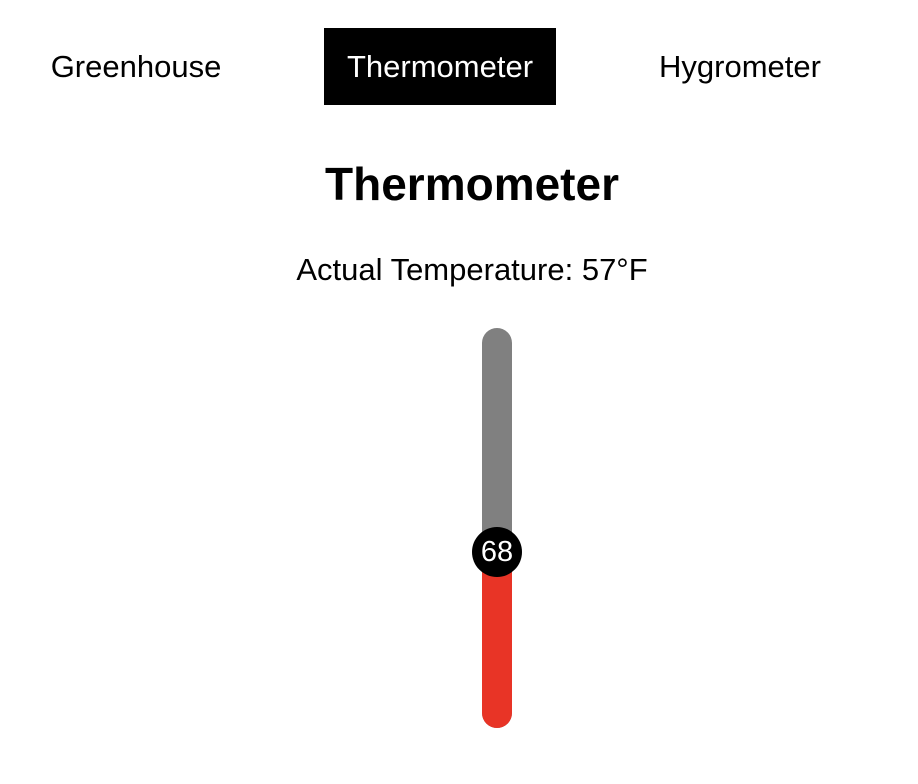 The height and width of the screenshot is (784, 918). What do you see at coordinates (497, 552) in the screenshot?
I see `slider-thumb: 68` at bounding box center [497, 552].